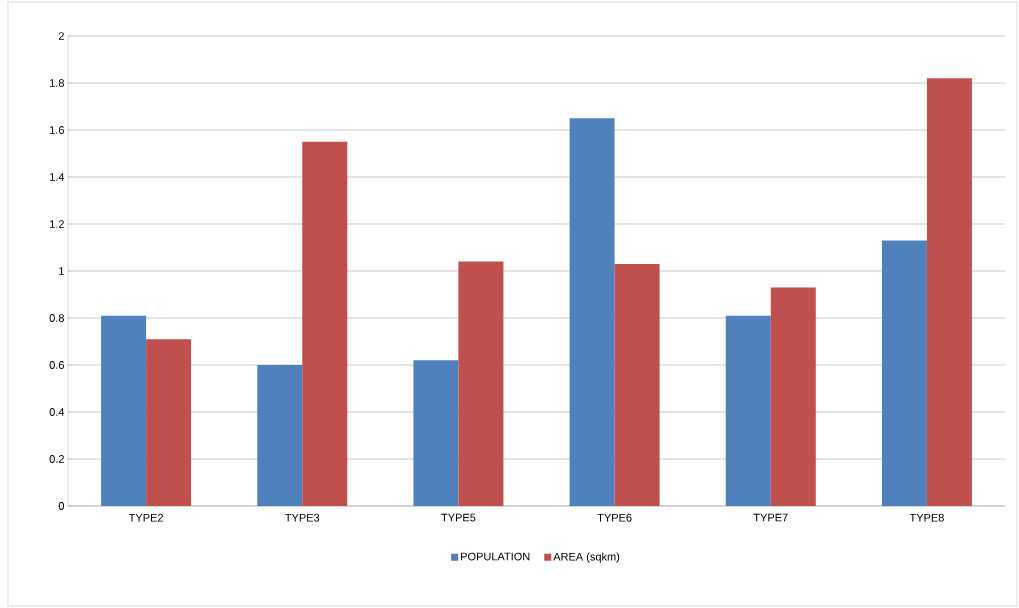 This screenshot has width=1019, height=608. Describe the element at coordinates (495, 556) in the screenshot. I see `legend-label: POPULATION` at that location.